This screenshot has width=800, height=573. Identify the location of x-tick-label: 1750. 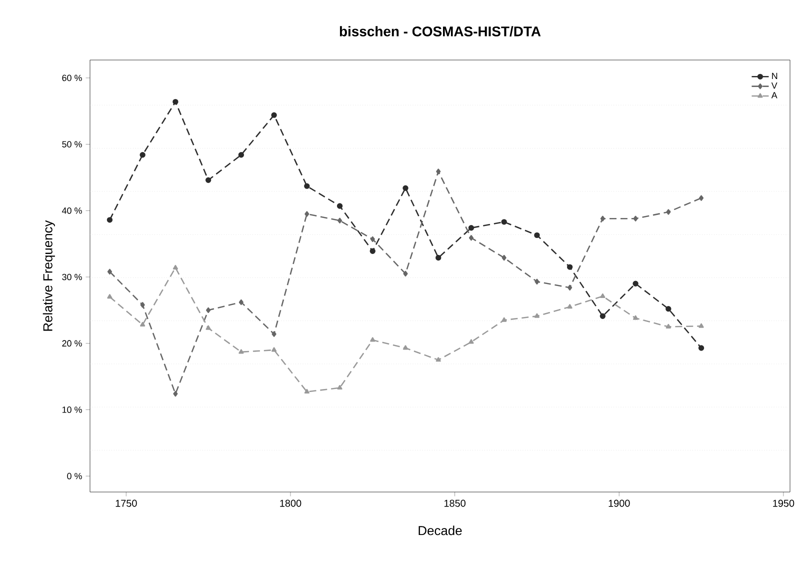
(126, 503).